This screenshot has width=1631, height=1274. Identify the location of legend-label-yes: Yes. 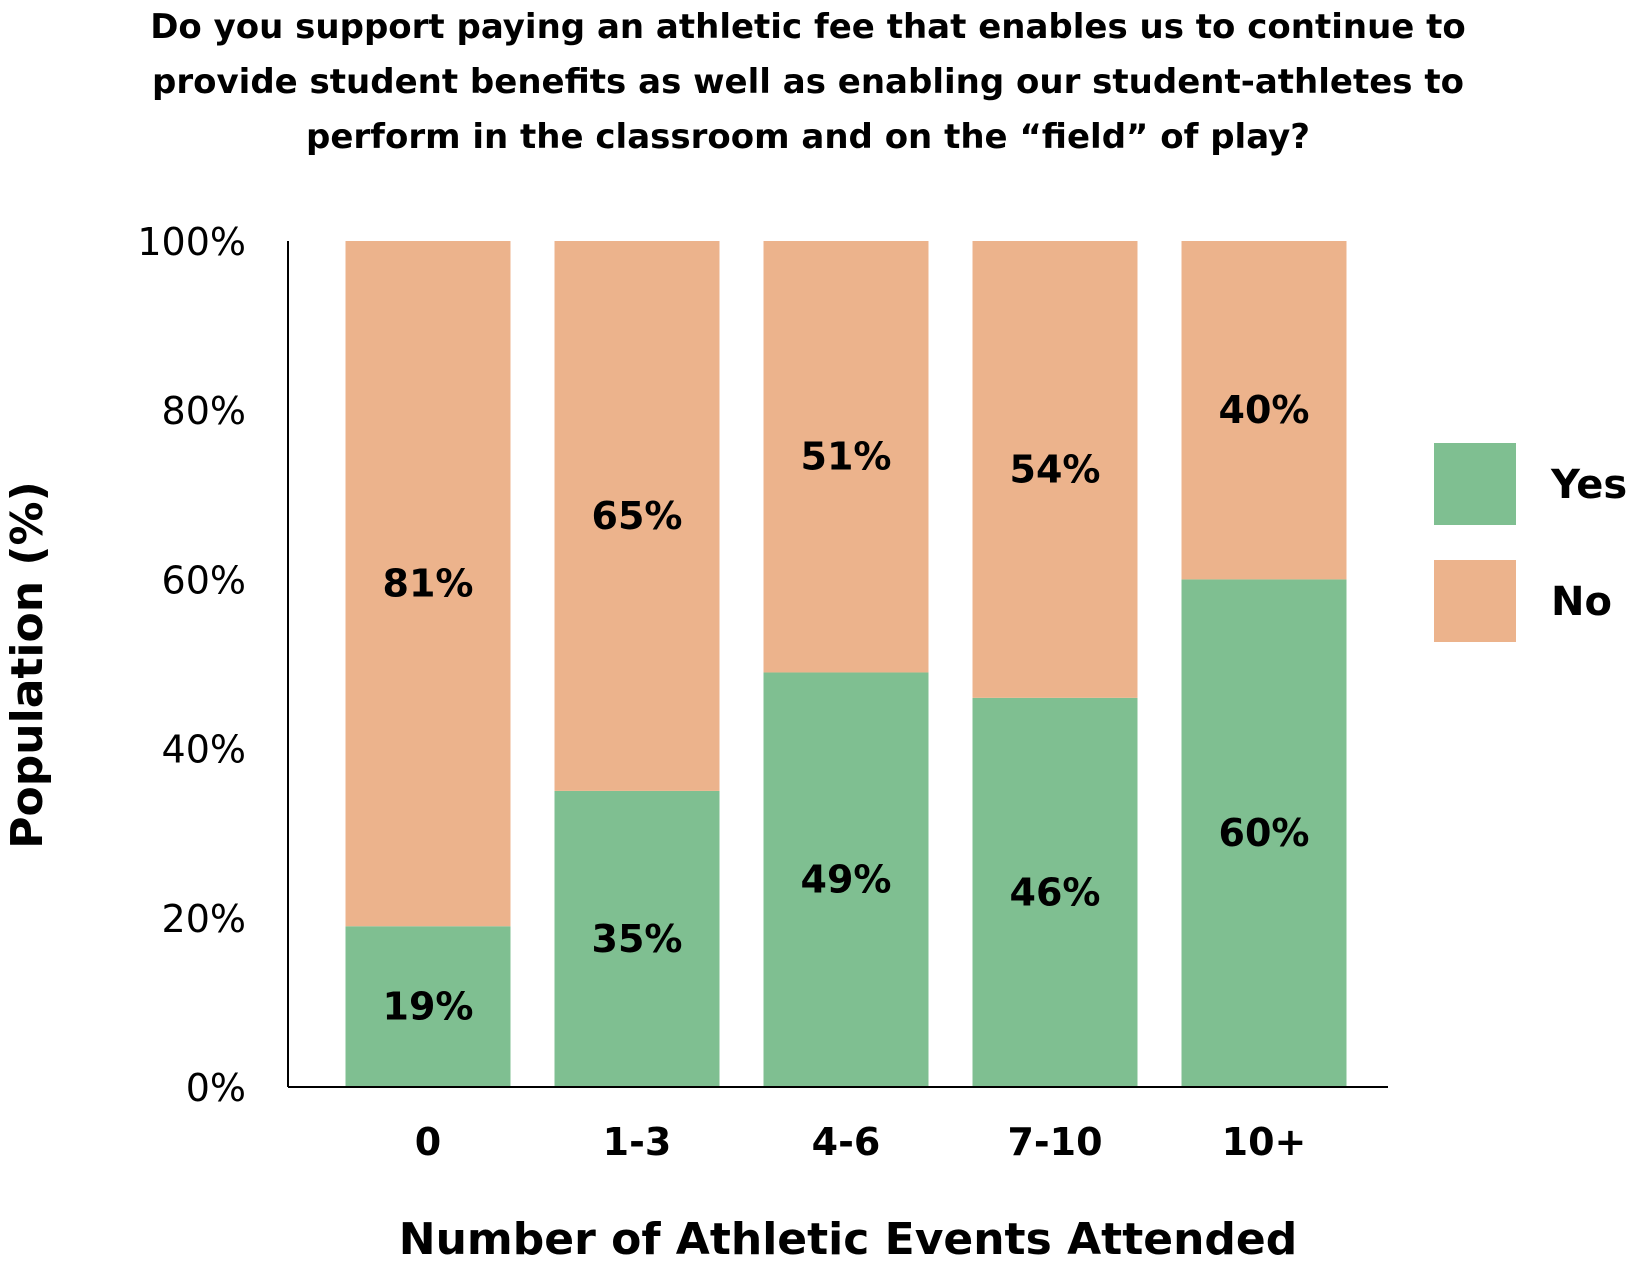
(1588, 485).